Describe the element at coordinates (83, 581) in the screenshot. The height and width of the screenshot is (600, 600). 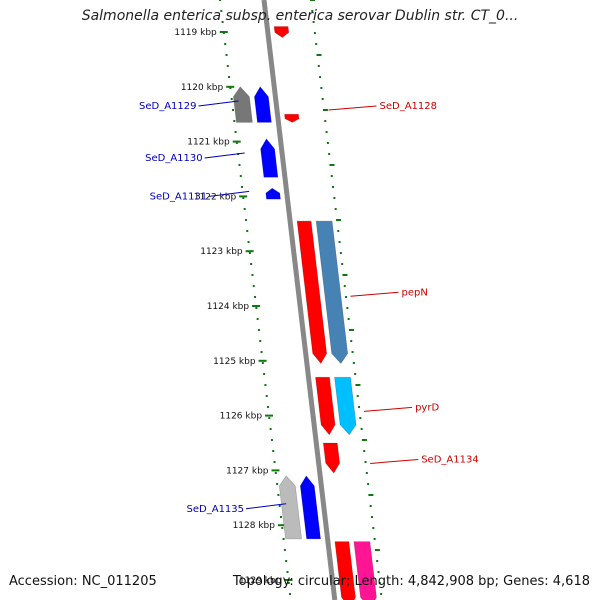
I see `accession-text: Accession: NC_011205` at that location.